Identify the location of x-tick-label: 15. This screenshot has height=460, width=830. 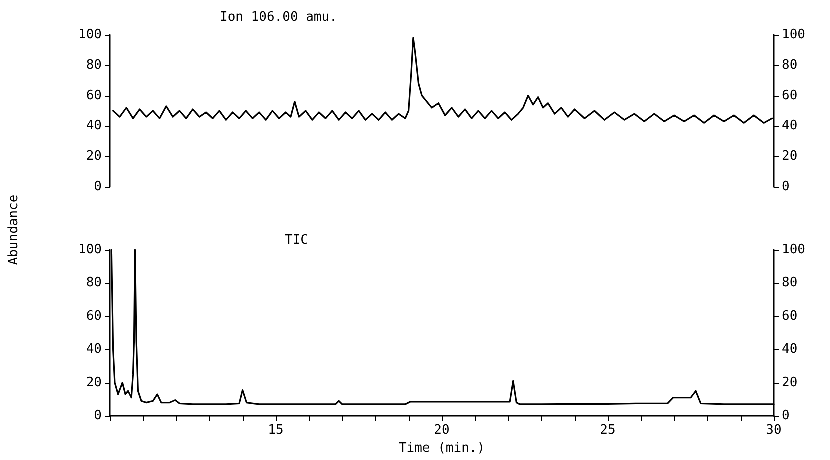
(276, 430).